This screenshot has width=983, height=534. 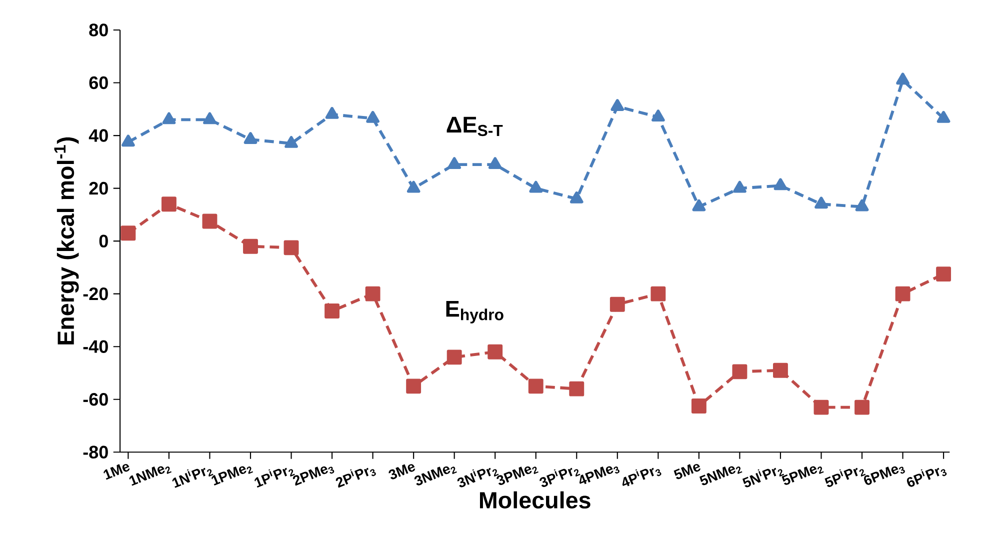 What do you see at coordinates (150, 476) in the screenshot?
I see `x-tick-label: 1NMe$_{2}$` at bounding box center [150, 476].